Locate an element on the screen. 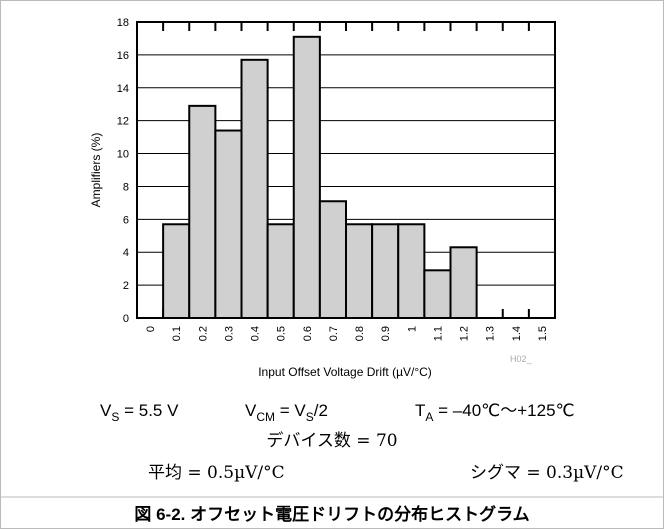 This screenshot has height=529, width=664. x-tick-label: 1.5 is located at coordinates (543, 333).